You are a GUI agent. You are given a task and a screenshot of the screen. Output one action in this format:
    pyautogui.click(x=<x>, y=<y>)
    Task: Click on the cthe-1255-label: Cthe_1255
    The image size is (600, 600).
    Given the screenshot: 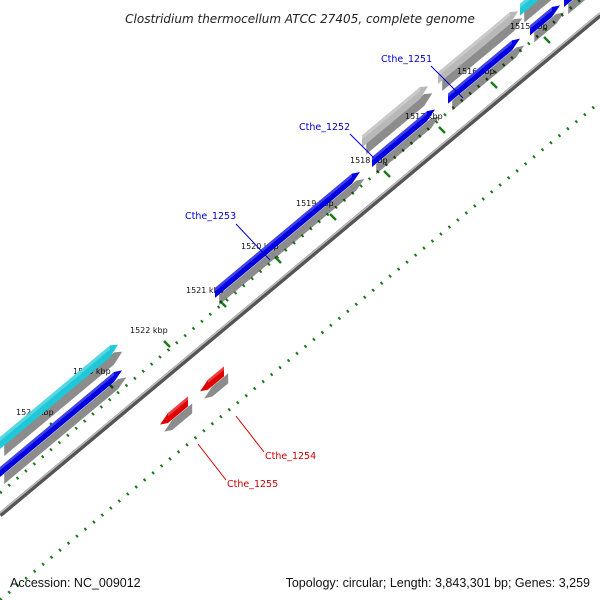 What is the action you would take?
    pyautogui.click(x=252, y=484)
    